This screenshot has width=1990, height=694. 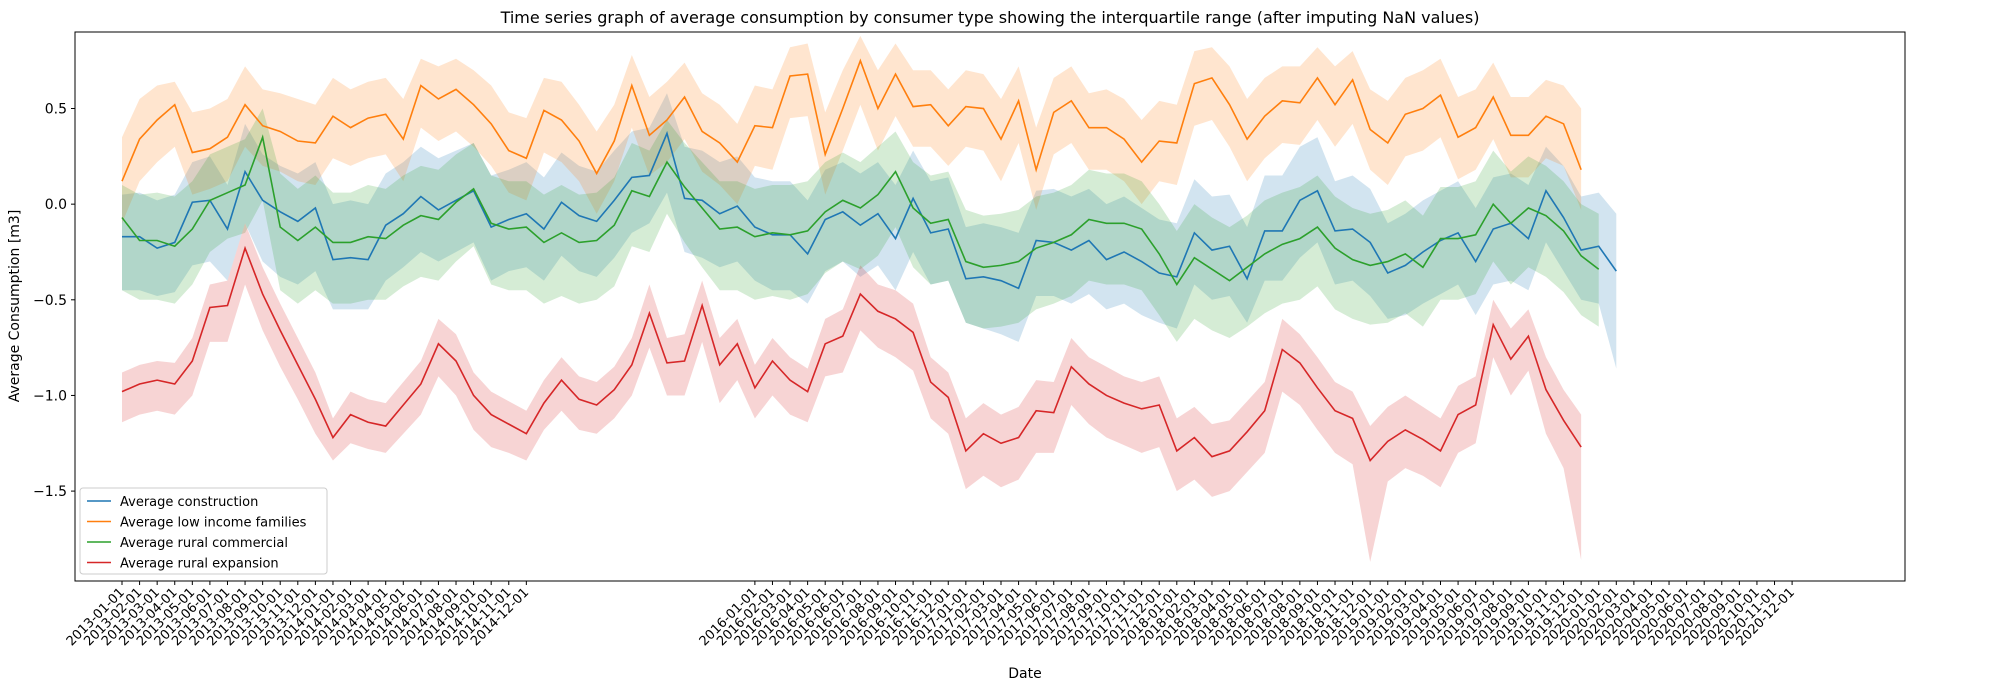 What do you see at coordinates (204, 543) in the screenshot?
I see `legend-label-2: Average rural commercial` at bounding box center [204, 543].